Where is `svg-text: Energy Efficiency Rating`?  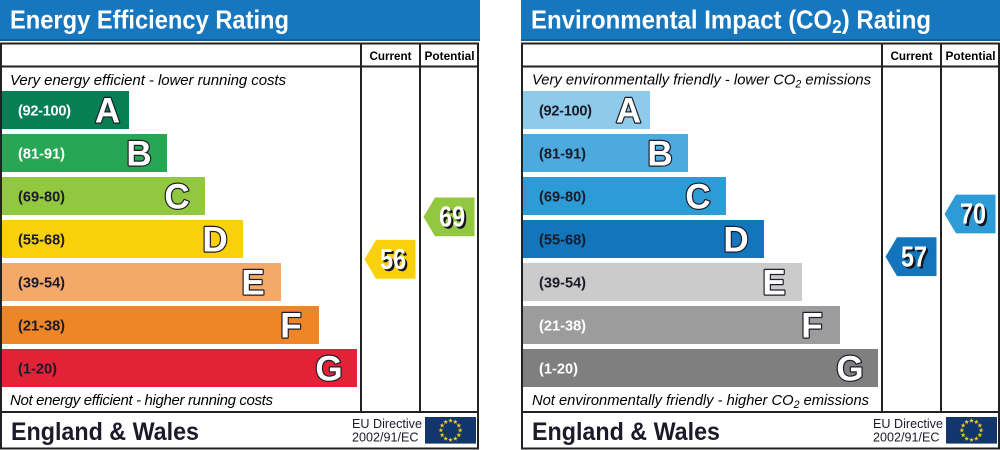 svg-text: Energy Efficiency Rating is located at coordinates (149, 19).